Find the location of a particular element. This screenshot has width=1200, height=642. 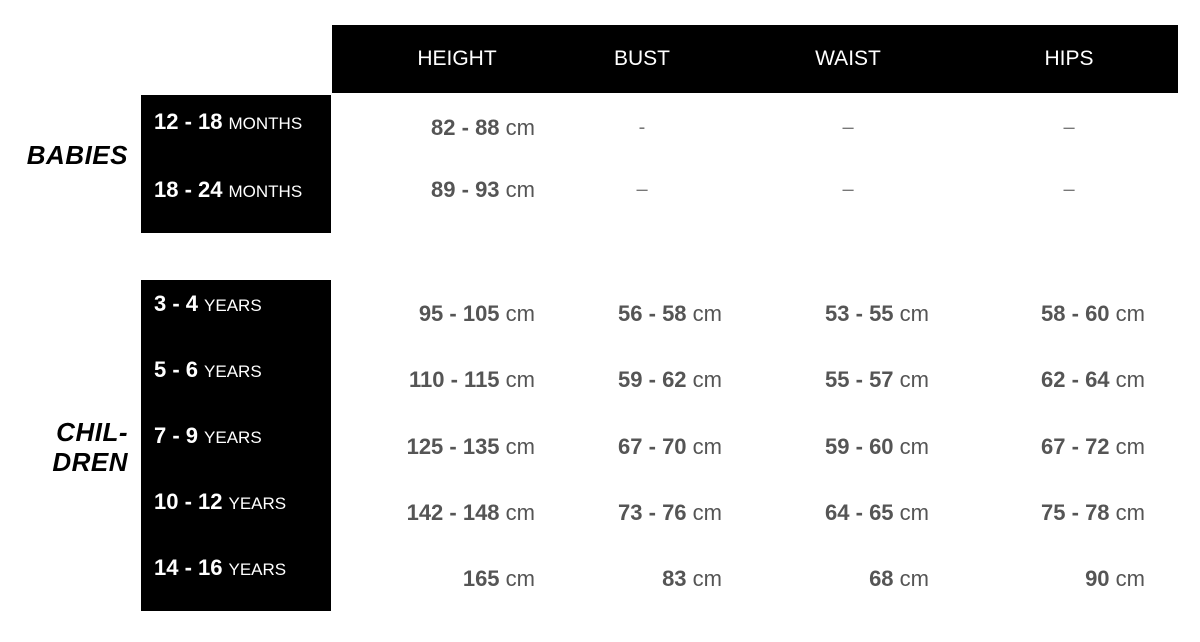

measurement-bust: 83 cm is located at coordinates (692, 579).